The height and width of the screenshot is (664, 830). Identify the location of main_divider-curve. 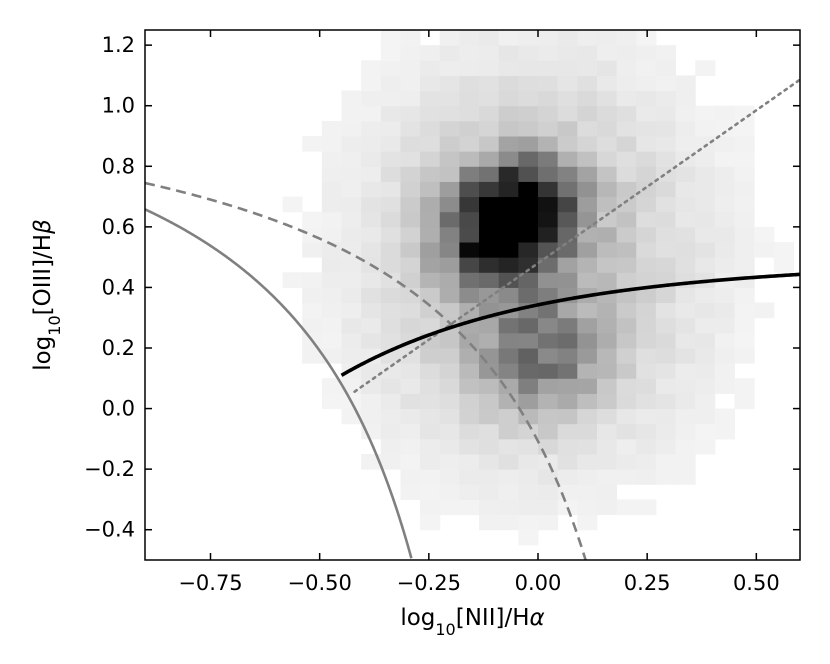
(570, 324).